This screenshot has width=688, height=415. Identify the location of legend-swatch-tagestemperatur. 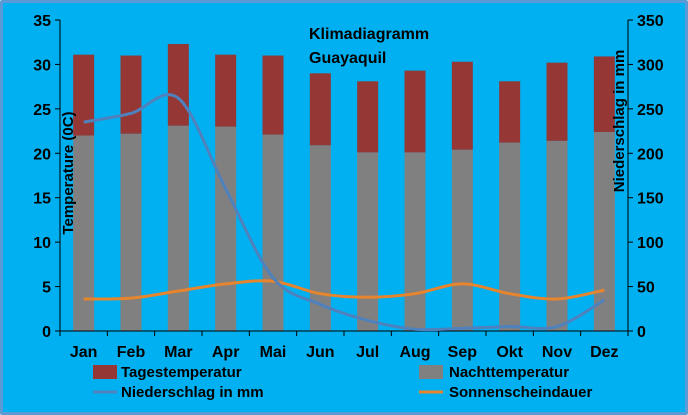
(105, 372).